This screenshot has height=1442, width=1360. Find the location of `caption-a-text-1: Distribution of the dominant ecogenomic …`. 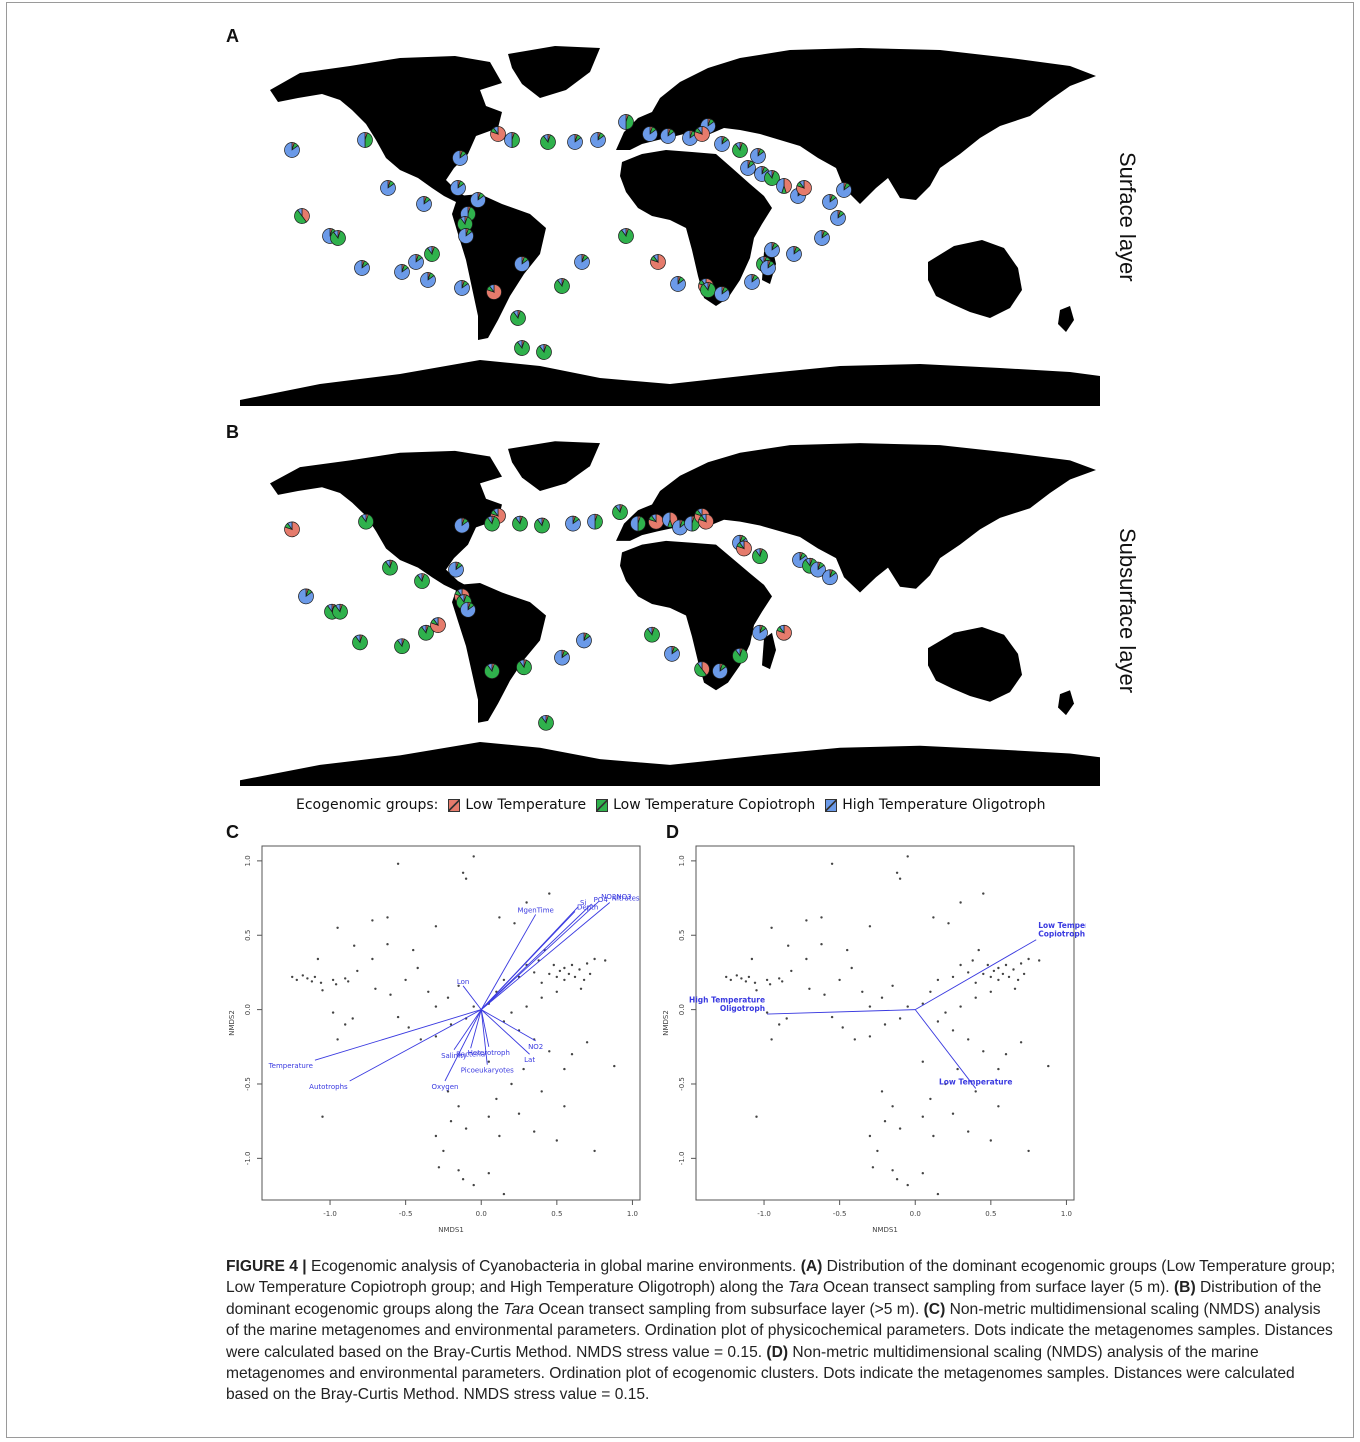

caption-a-text-1: Distribution of the dominant ecogenomic … is located at coordinates (781, 1277).